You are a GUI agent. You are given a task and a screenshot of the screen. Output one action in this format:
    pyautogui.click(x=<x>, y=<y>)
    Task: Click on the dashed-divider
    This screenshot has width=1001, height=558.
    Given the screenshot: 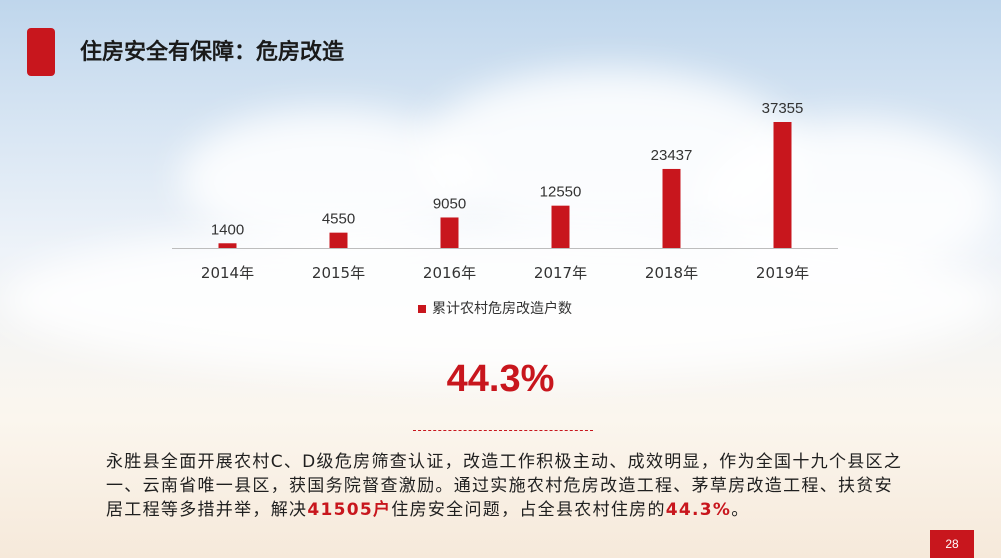 What is the action you would take?
    pyautogui.click(x=503, y=430)
    